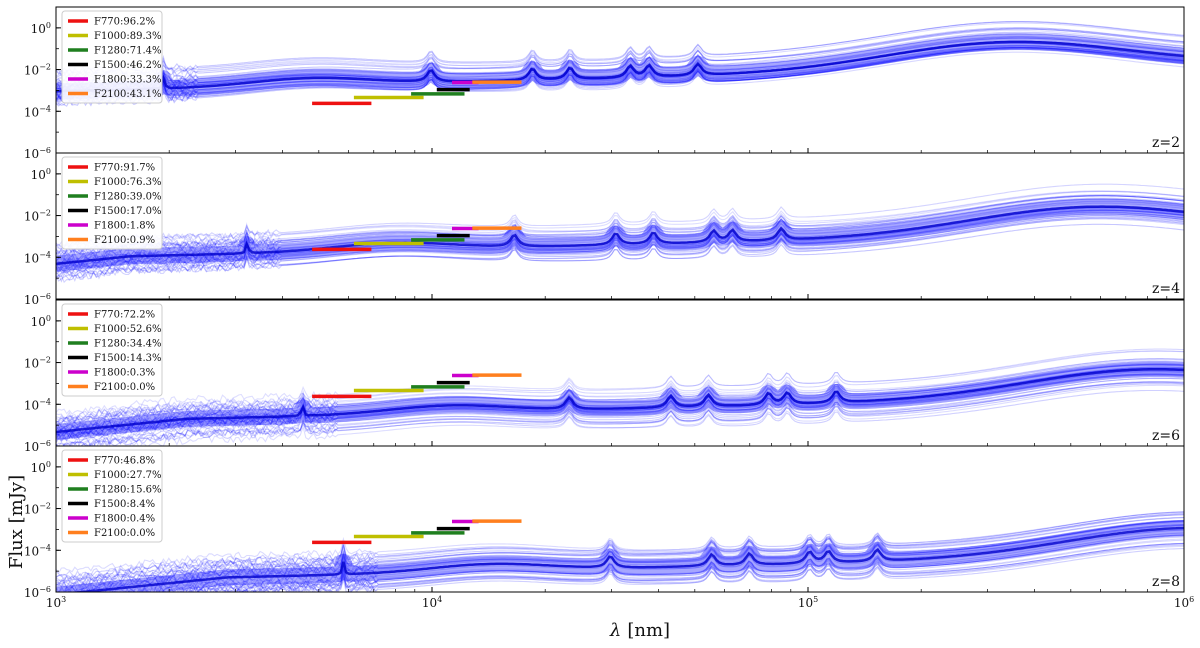 This screenshot has height=648, width=1200. What do you see at coordinates (128, 344) in the screenshot?
I see `legend-label-f1280: F1280:34.4%` at bounding box center [128, 344].